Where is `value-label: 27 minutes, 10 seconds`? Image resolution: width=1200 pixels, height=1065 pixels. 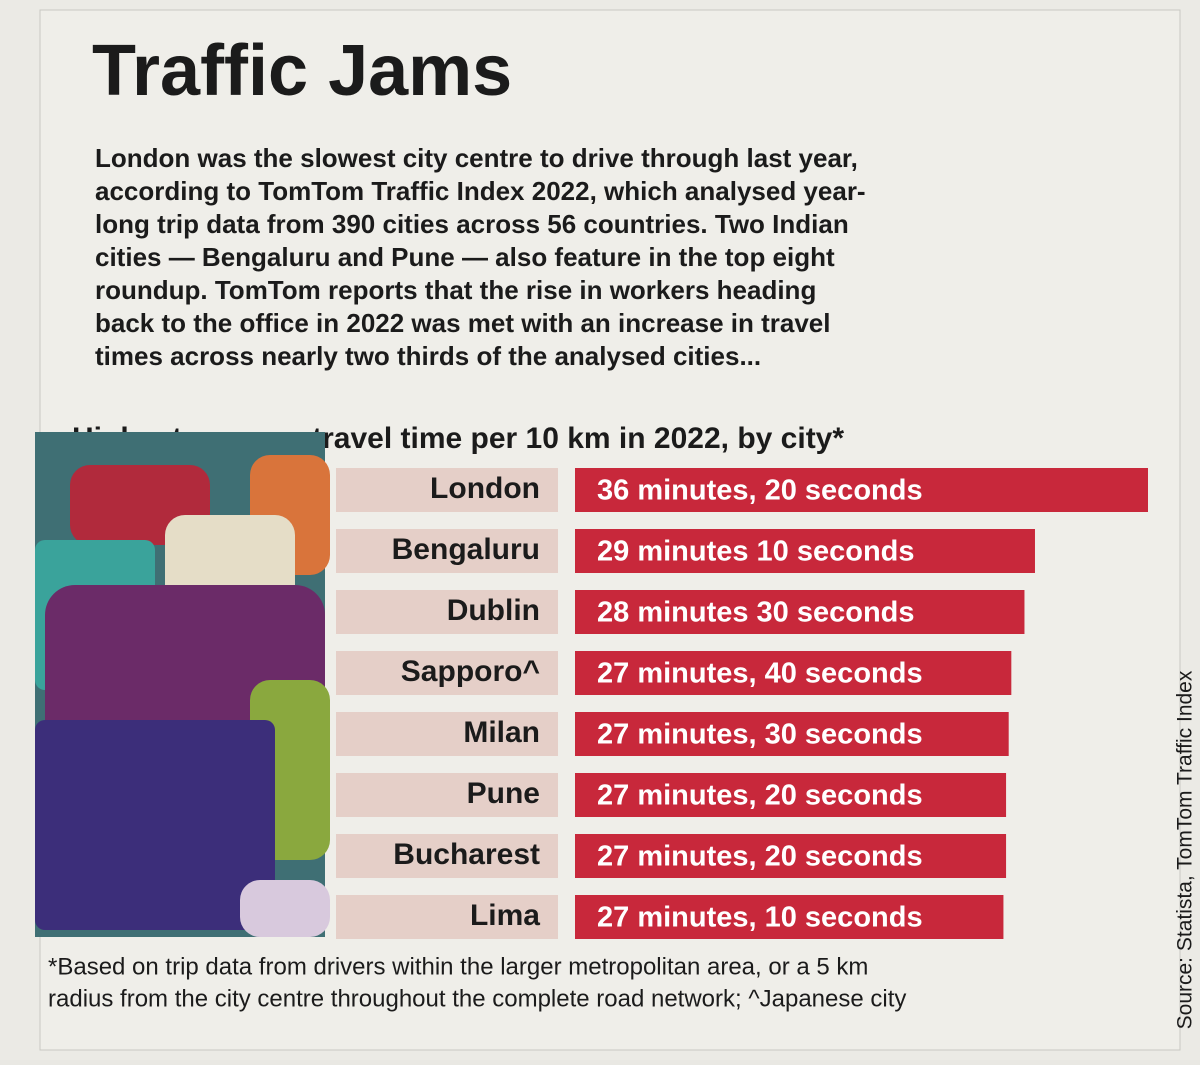 value-label: 27 minutes, 10 seconds is located at coordinates (760, 918).